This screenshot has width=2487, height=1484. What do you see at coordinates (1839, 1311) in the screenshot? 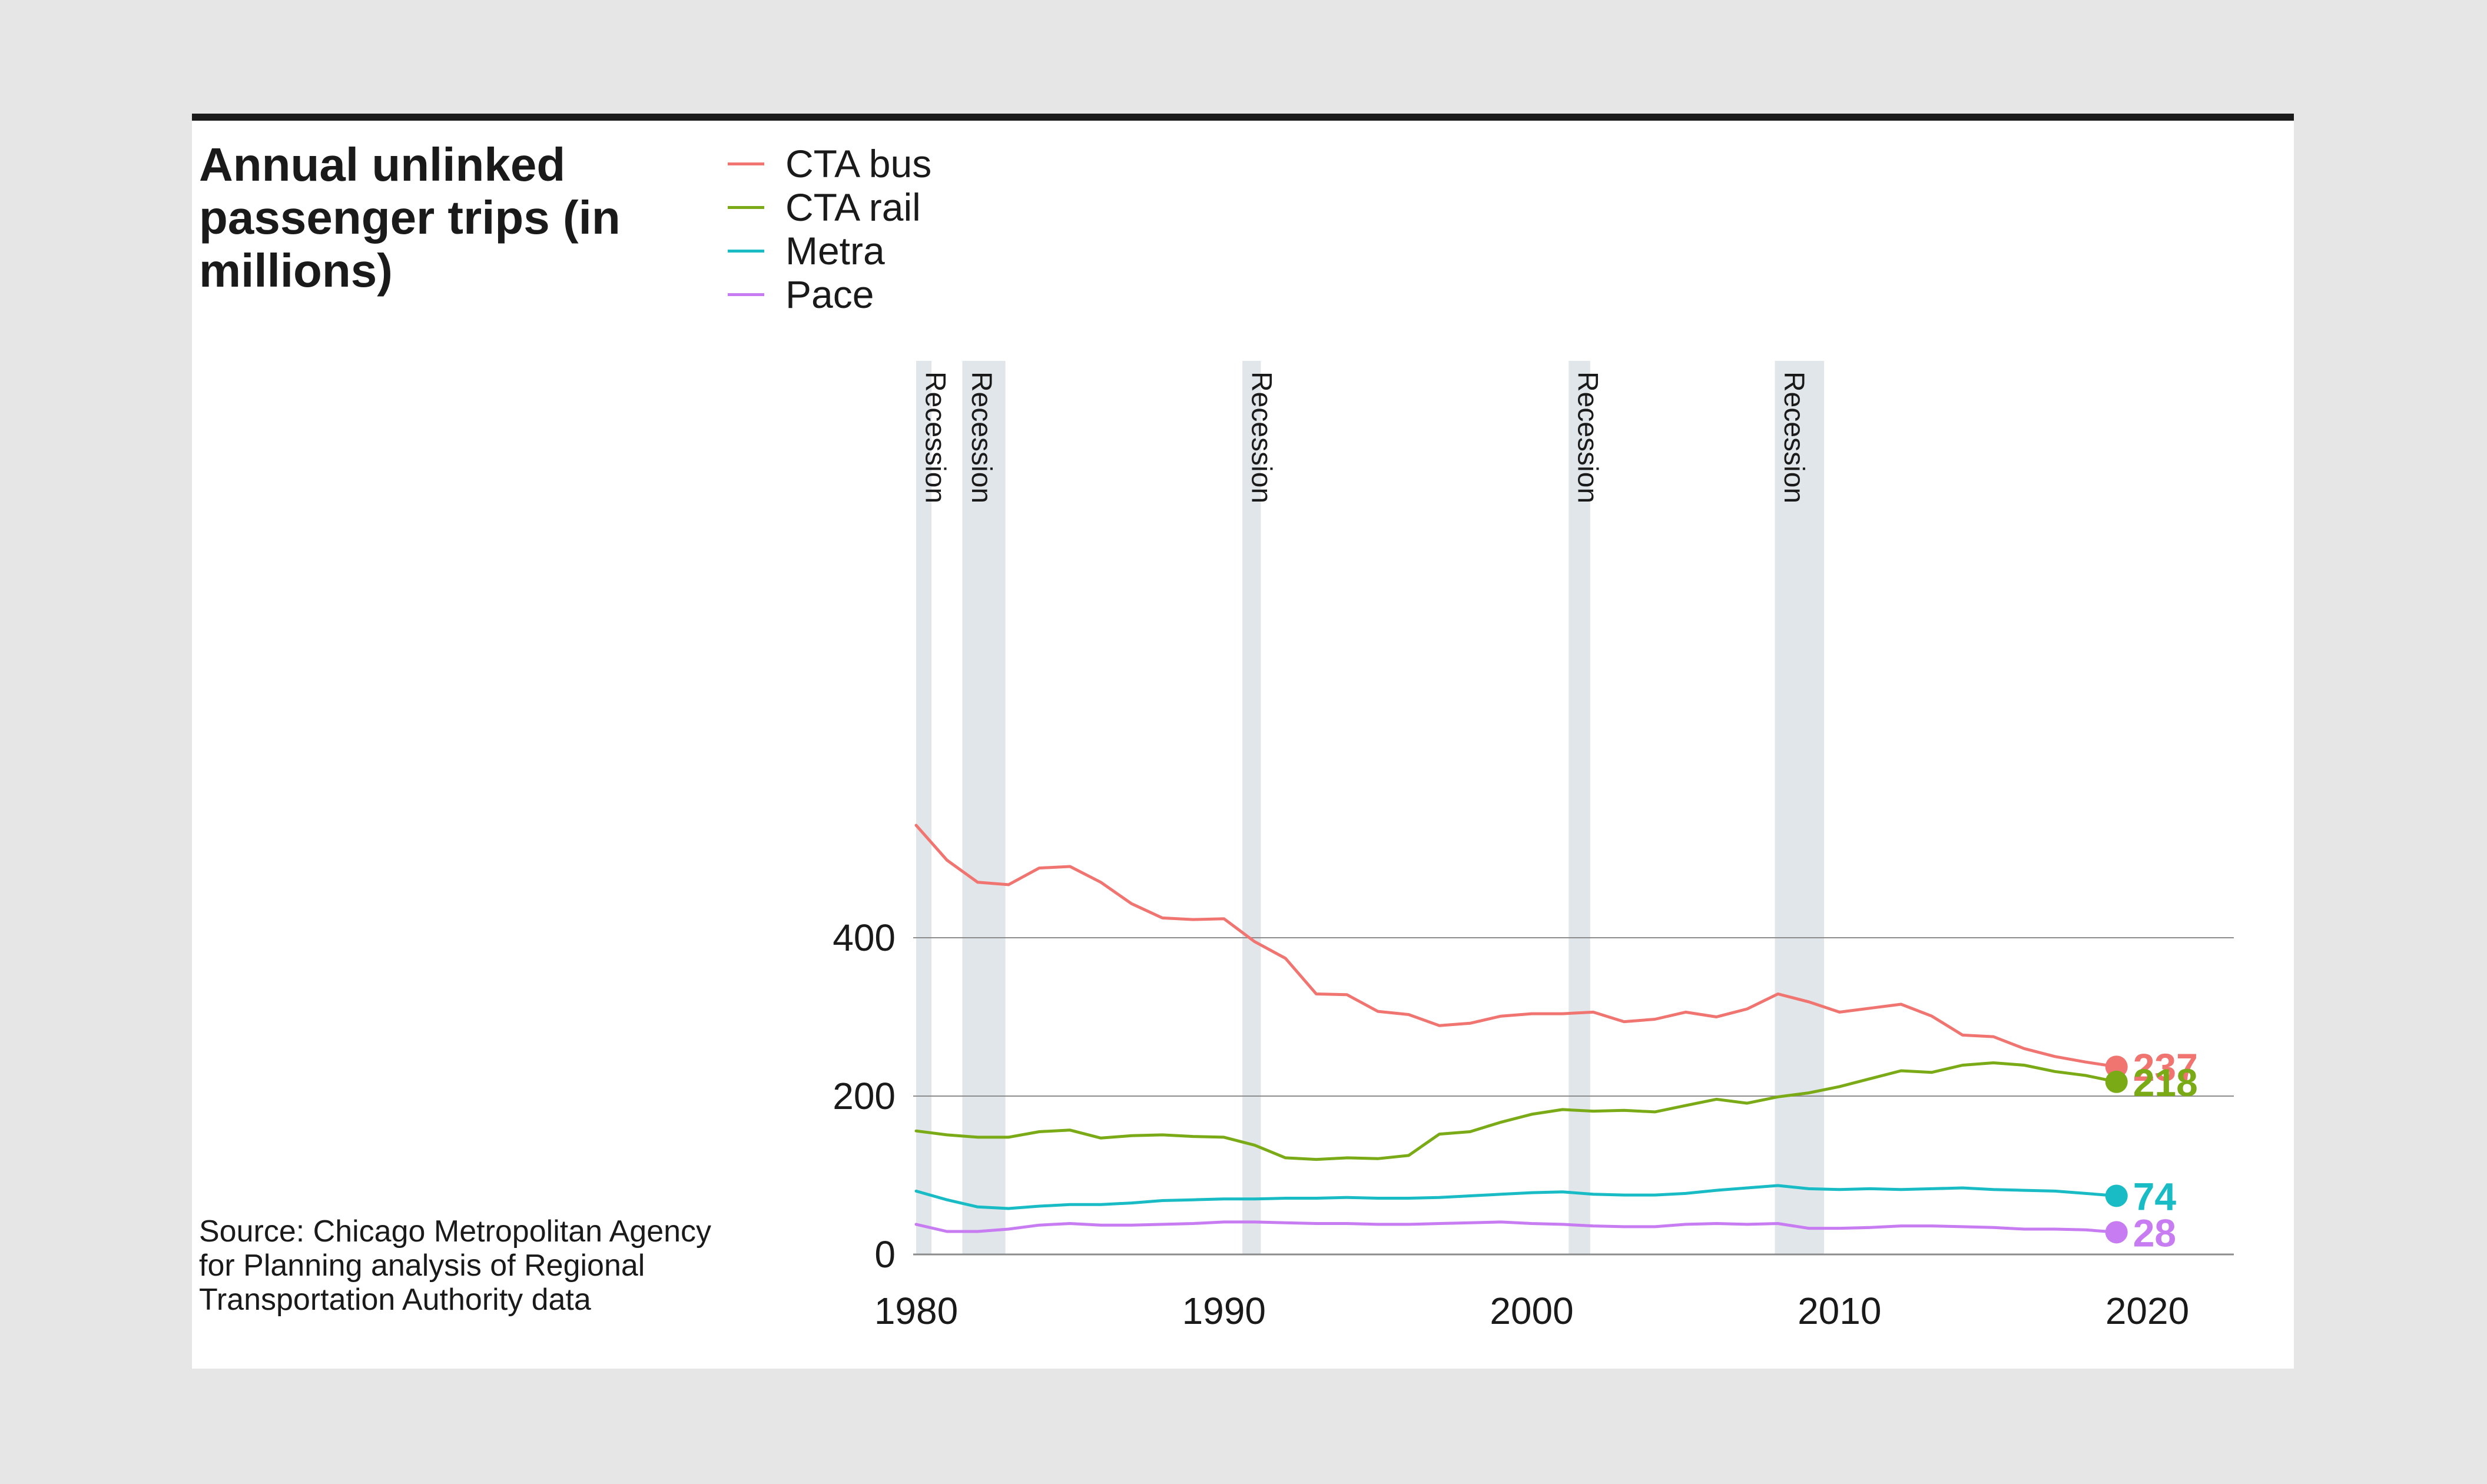
I see `x-tick-label-2010: 2010` at bounding box center [1839, 1311].